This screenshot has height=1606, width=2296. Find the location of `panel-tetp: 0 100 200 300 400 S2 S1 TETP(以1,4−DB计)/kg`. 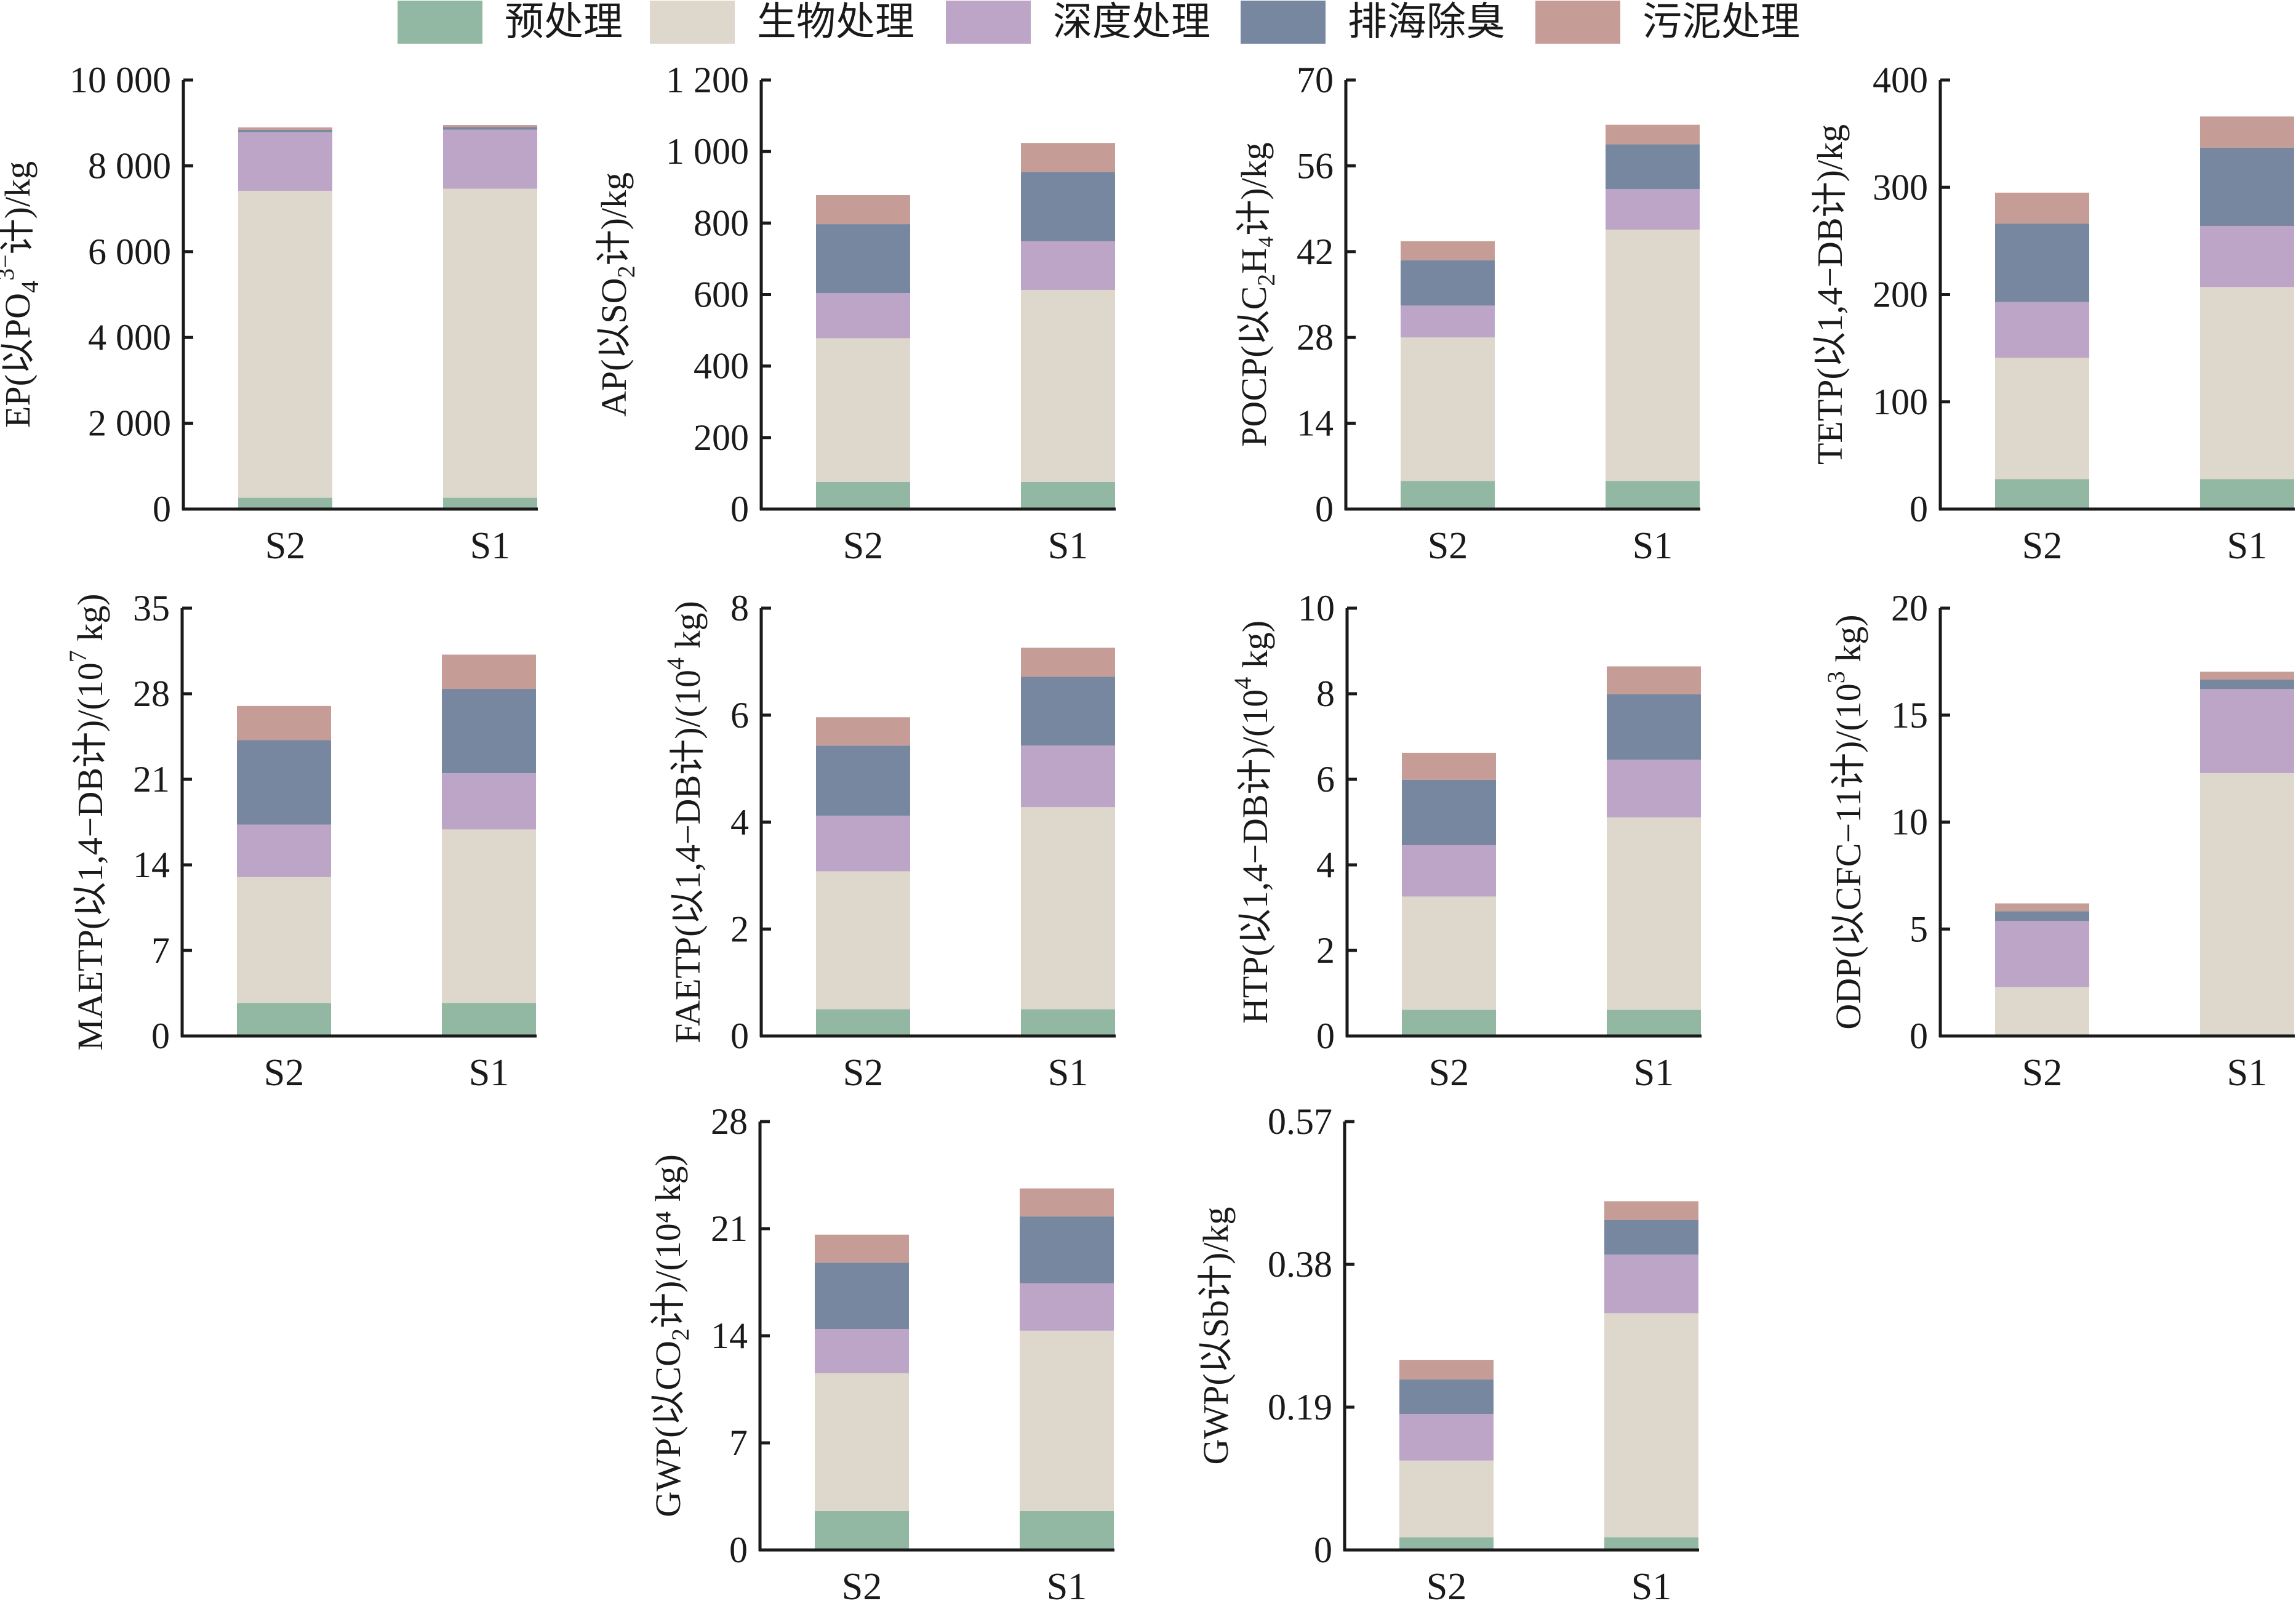

panel-tetp: 0 100 200 300 400 S2 S1 TETP(以1,4−DB计)/kg is located at coordinates (2052, 313).